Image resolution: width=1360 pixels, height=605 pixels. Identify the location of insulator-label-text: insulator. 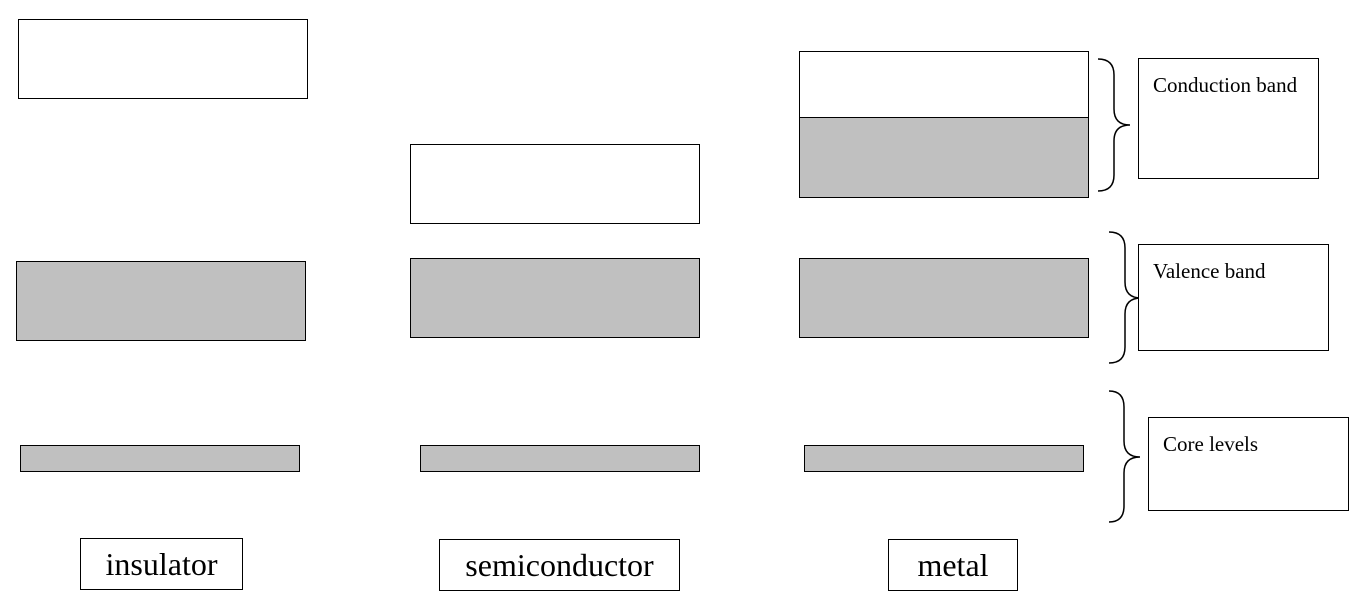
(161, 564).